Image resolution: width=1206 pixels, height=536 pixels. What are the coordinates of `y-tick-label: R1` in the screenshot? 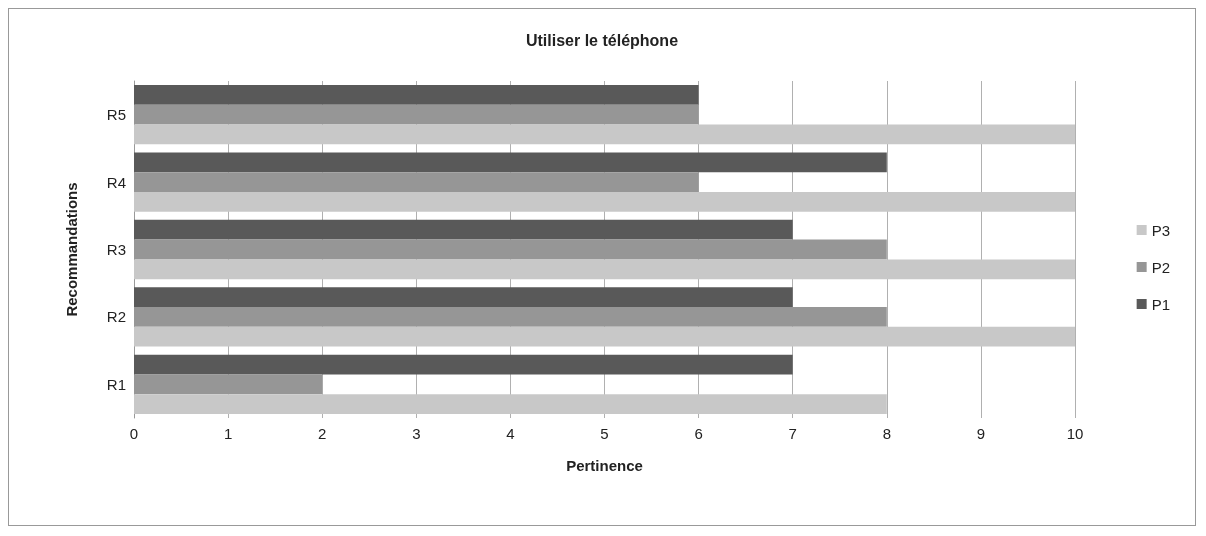 It's located at (116, 384).